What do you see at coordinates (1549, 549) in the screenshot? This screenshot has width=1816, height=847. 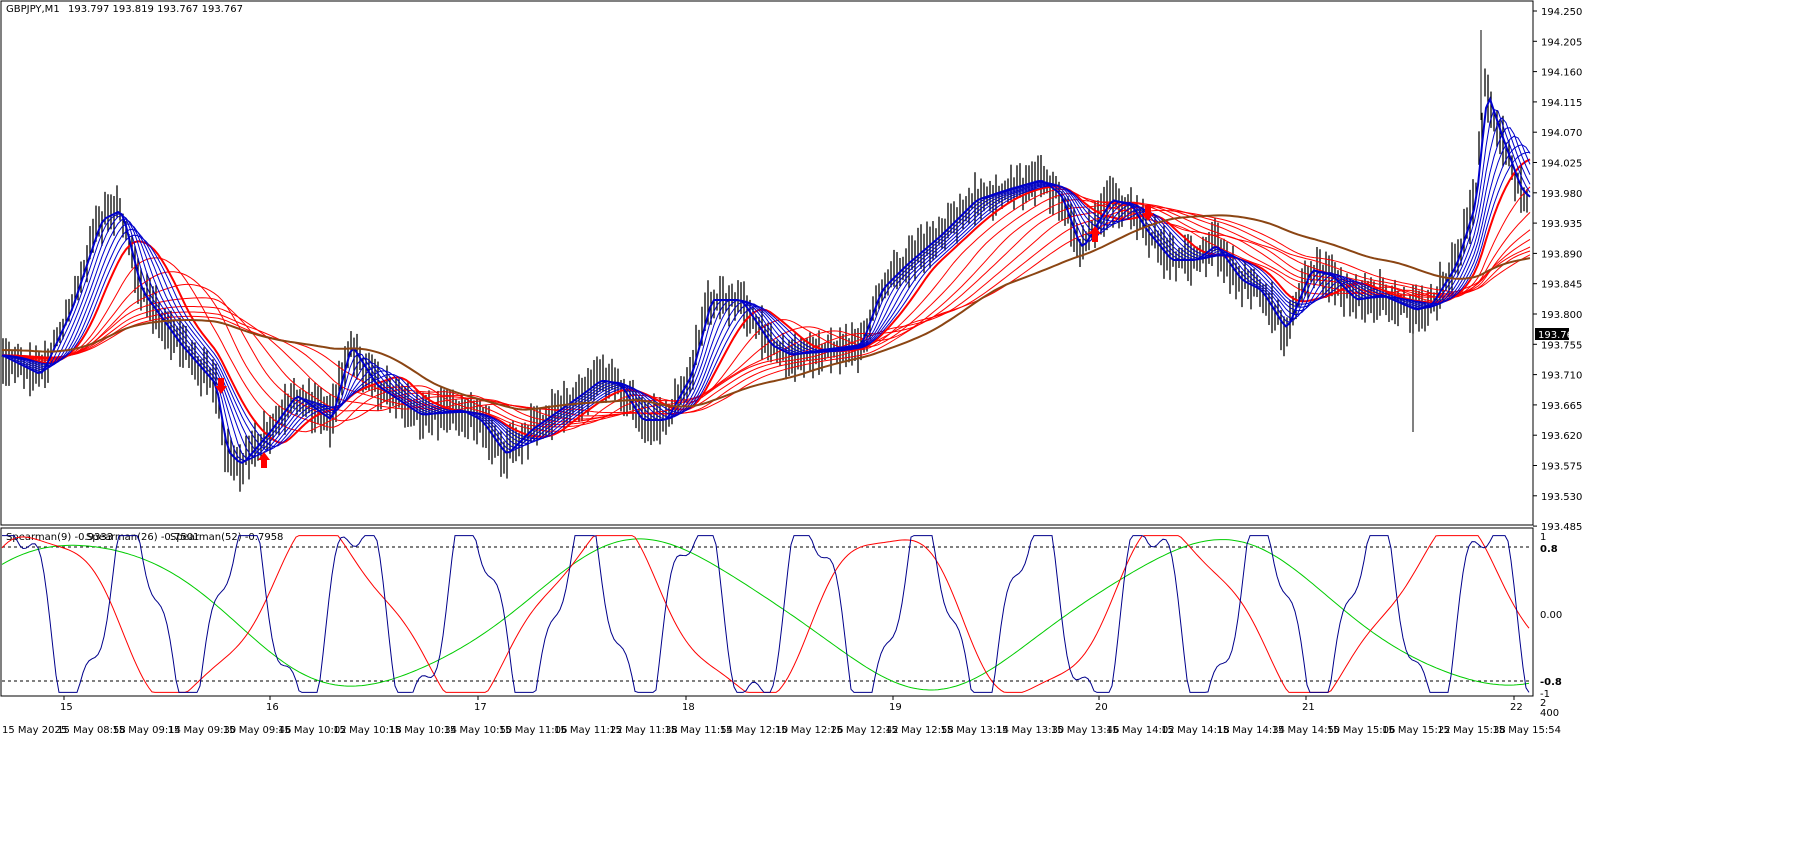 I see `indicator-scale-label: 0.8` at bounding box center [1549, 549].